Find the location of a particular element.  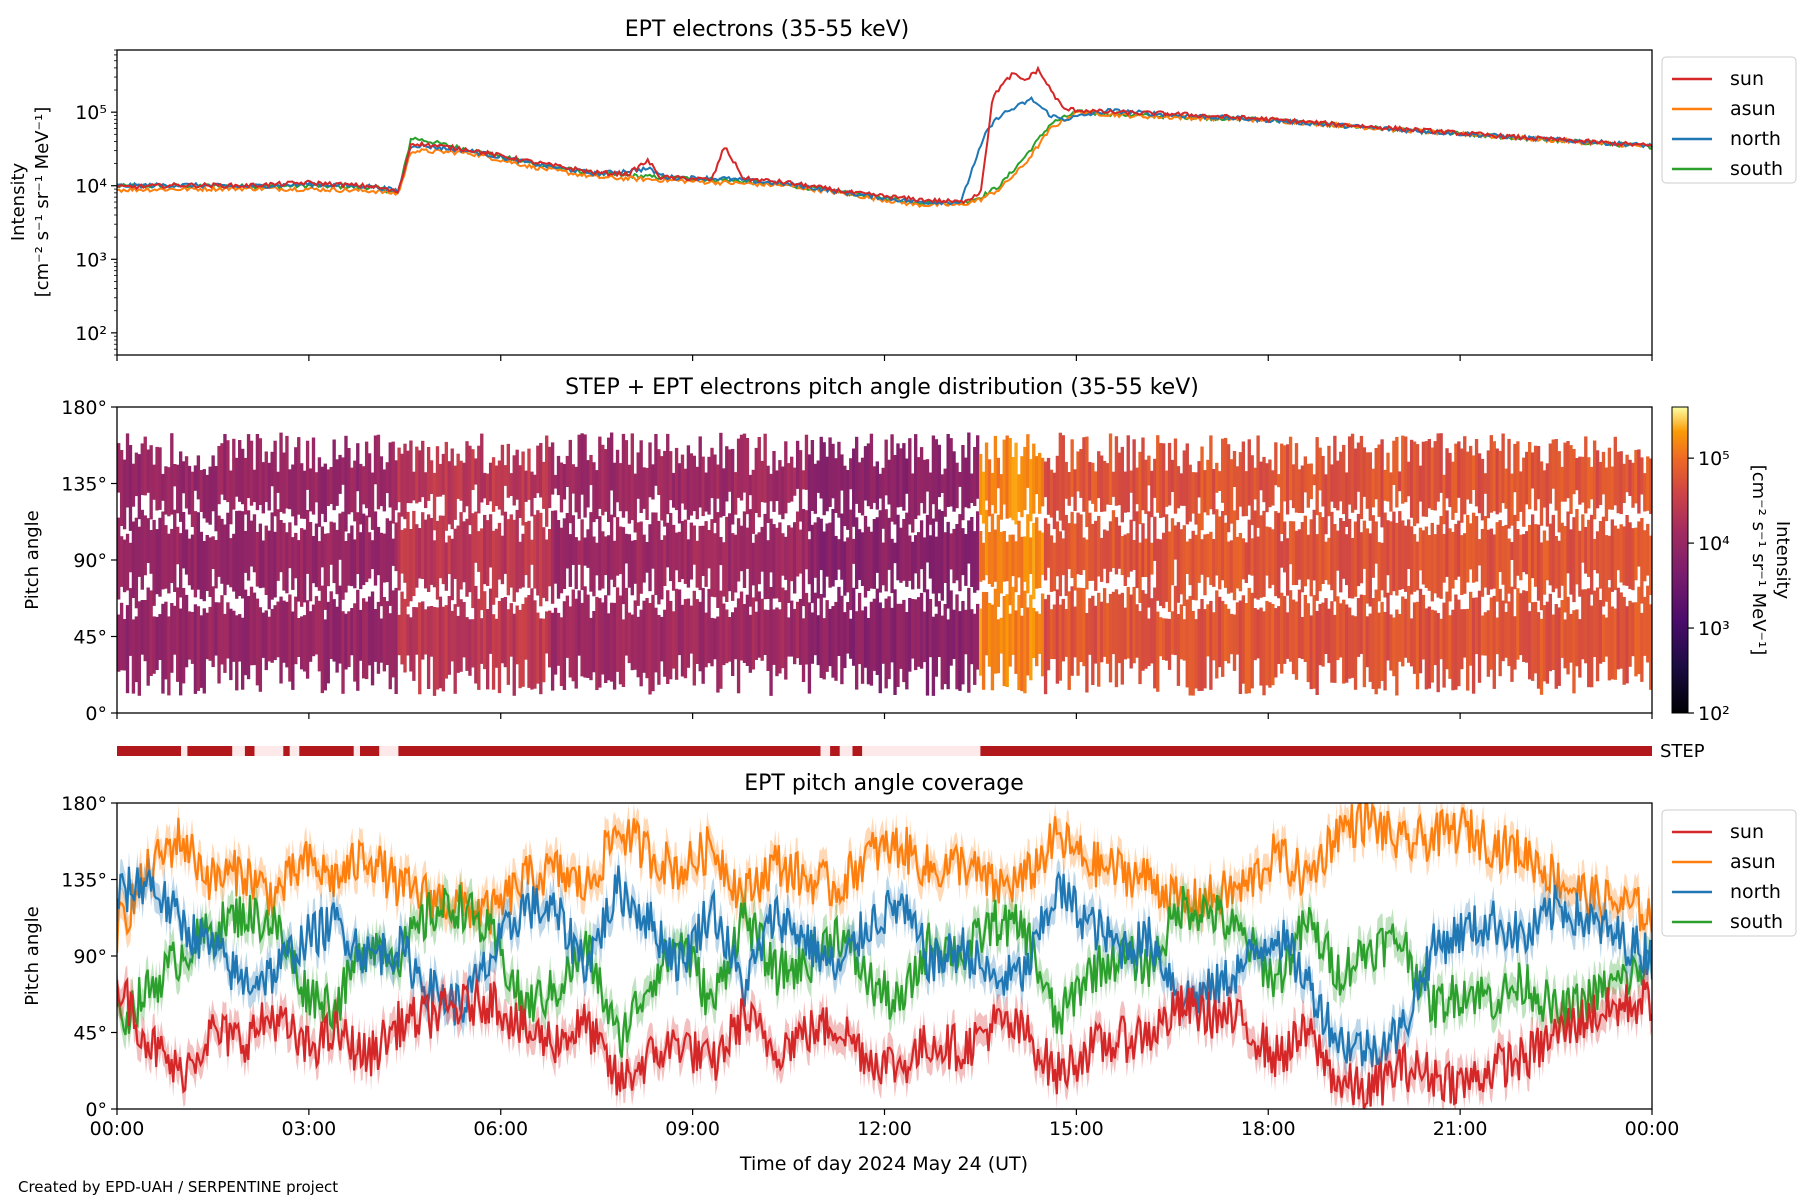

legend-label-north: north is located at coordinates (1755, 892).